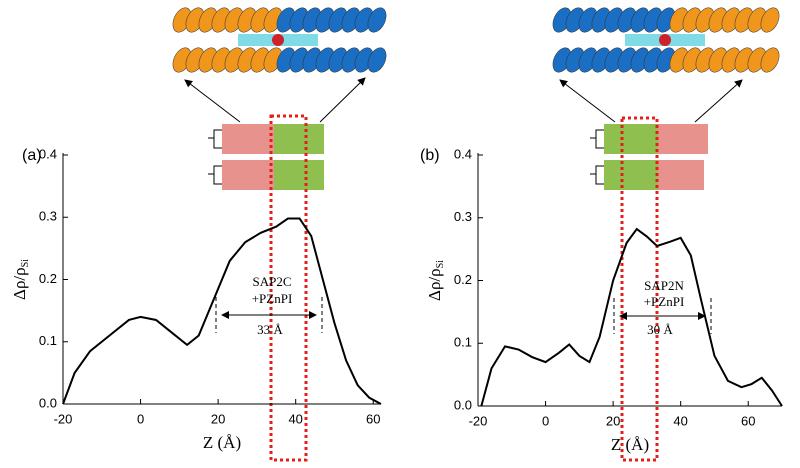  I want to click on curve, so click(631, 317).